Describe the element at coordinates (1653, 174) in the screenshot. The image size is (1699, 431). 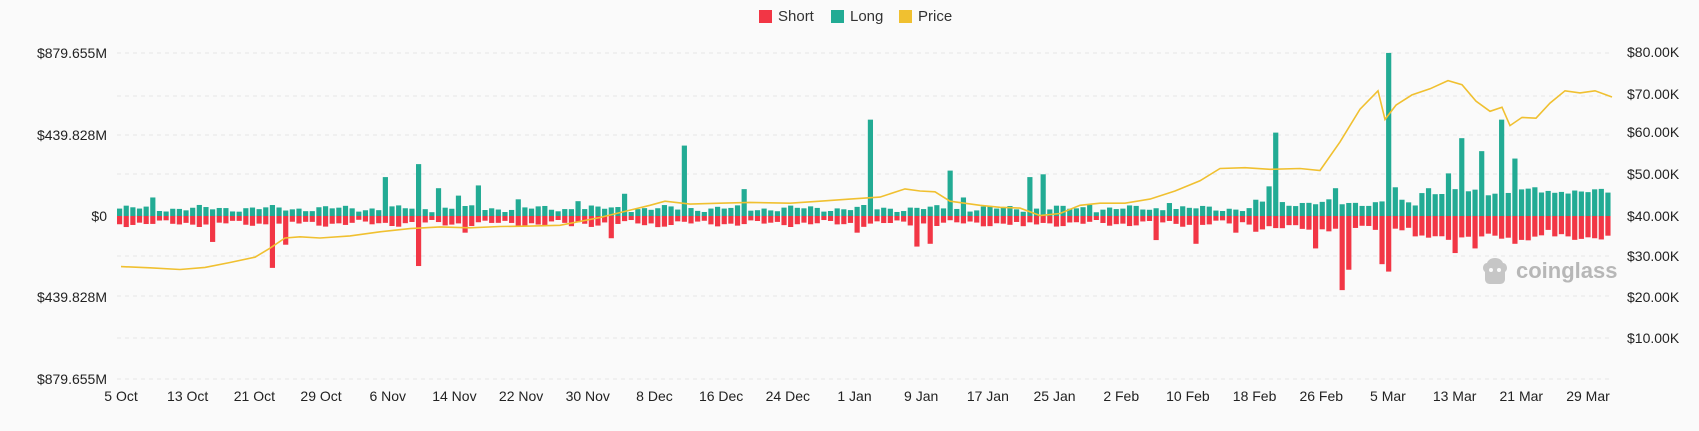
I see `right-axis-tick: $50.00K` at that location.